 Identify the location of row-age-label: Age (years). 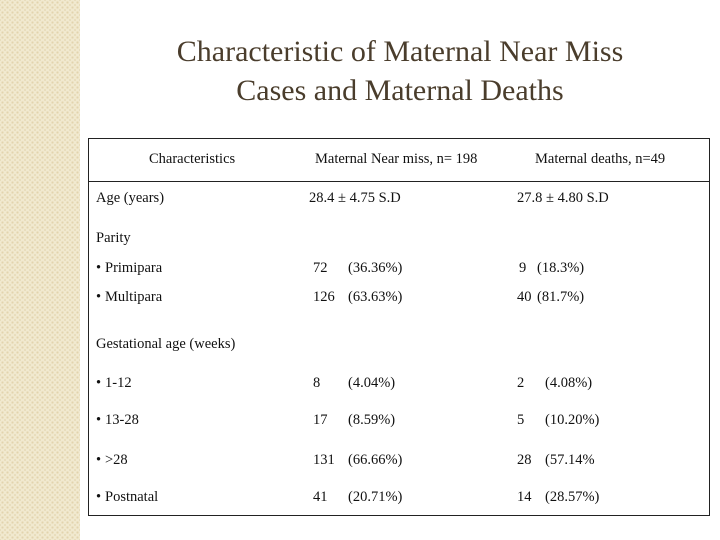
(130, 198).